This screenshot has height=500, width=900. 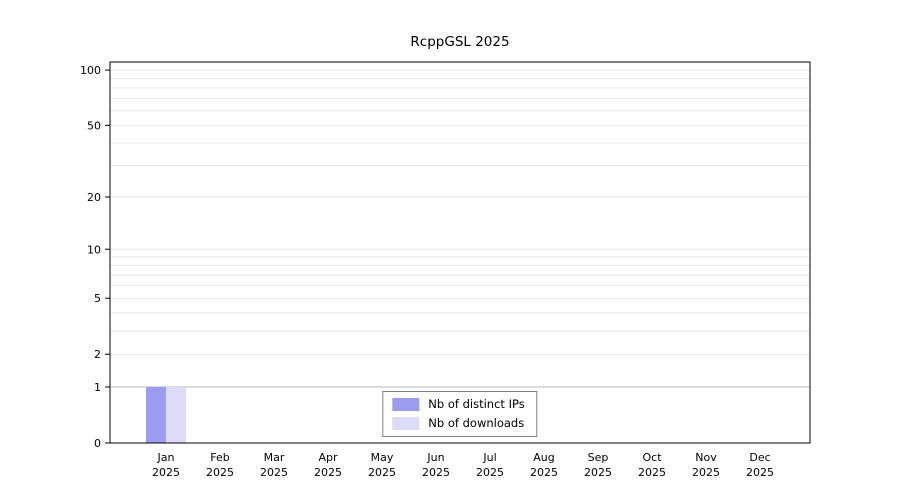 What do you see at coordinates (219, 457) in the screenshot?
I see `x-tick-label-month: Feb` at bounding box center [219, 457].